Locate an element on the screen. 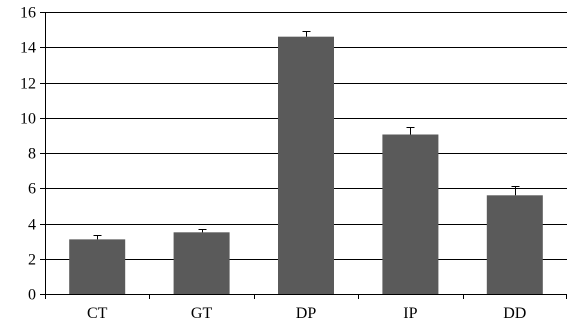  x-tick-label: DP is located at coordinates (306, 313).